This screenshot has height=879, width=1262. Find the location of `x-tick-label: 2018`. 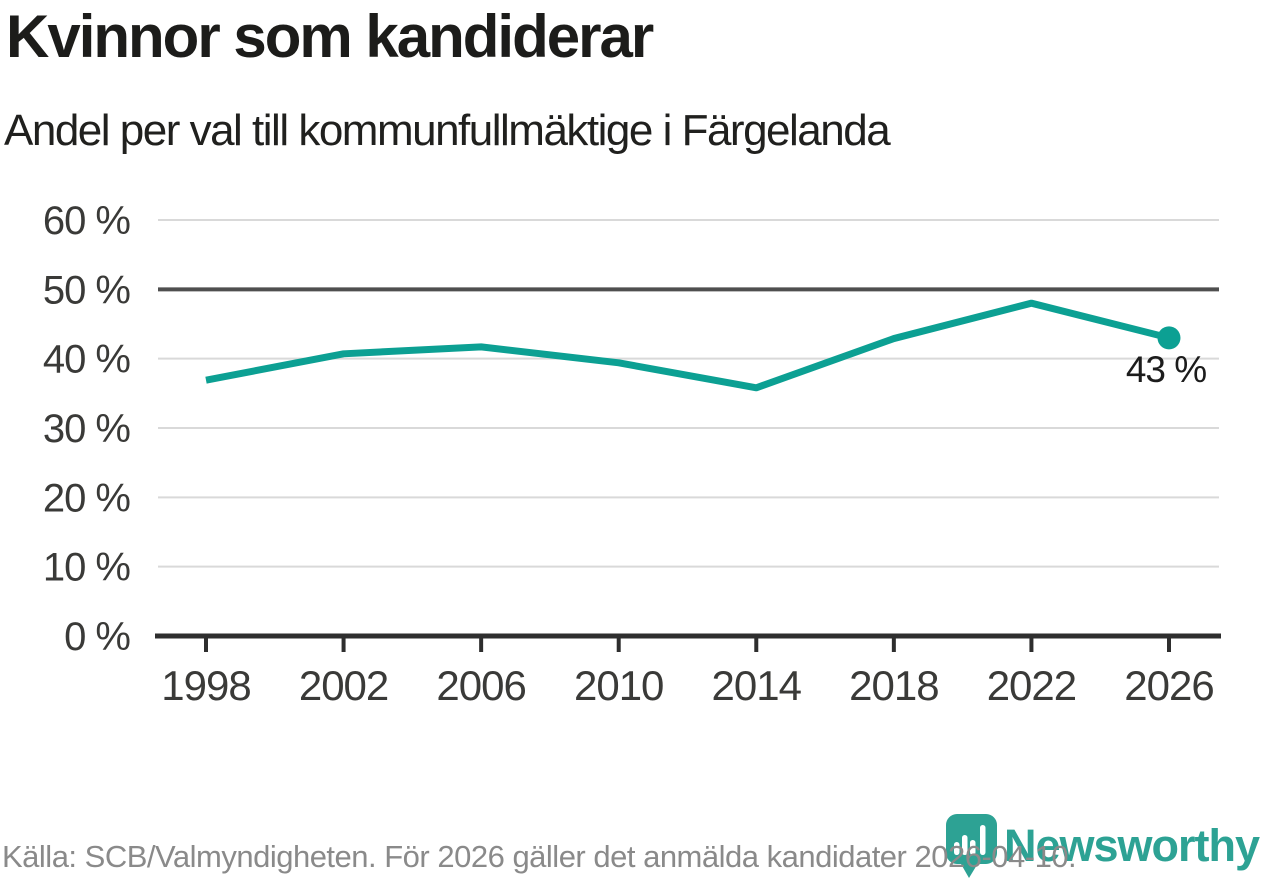

x-tick-label: 2018 is located at coordinates (893, 685).